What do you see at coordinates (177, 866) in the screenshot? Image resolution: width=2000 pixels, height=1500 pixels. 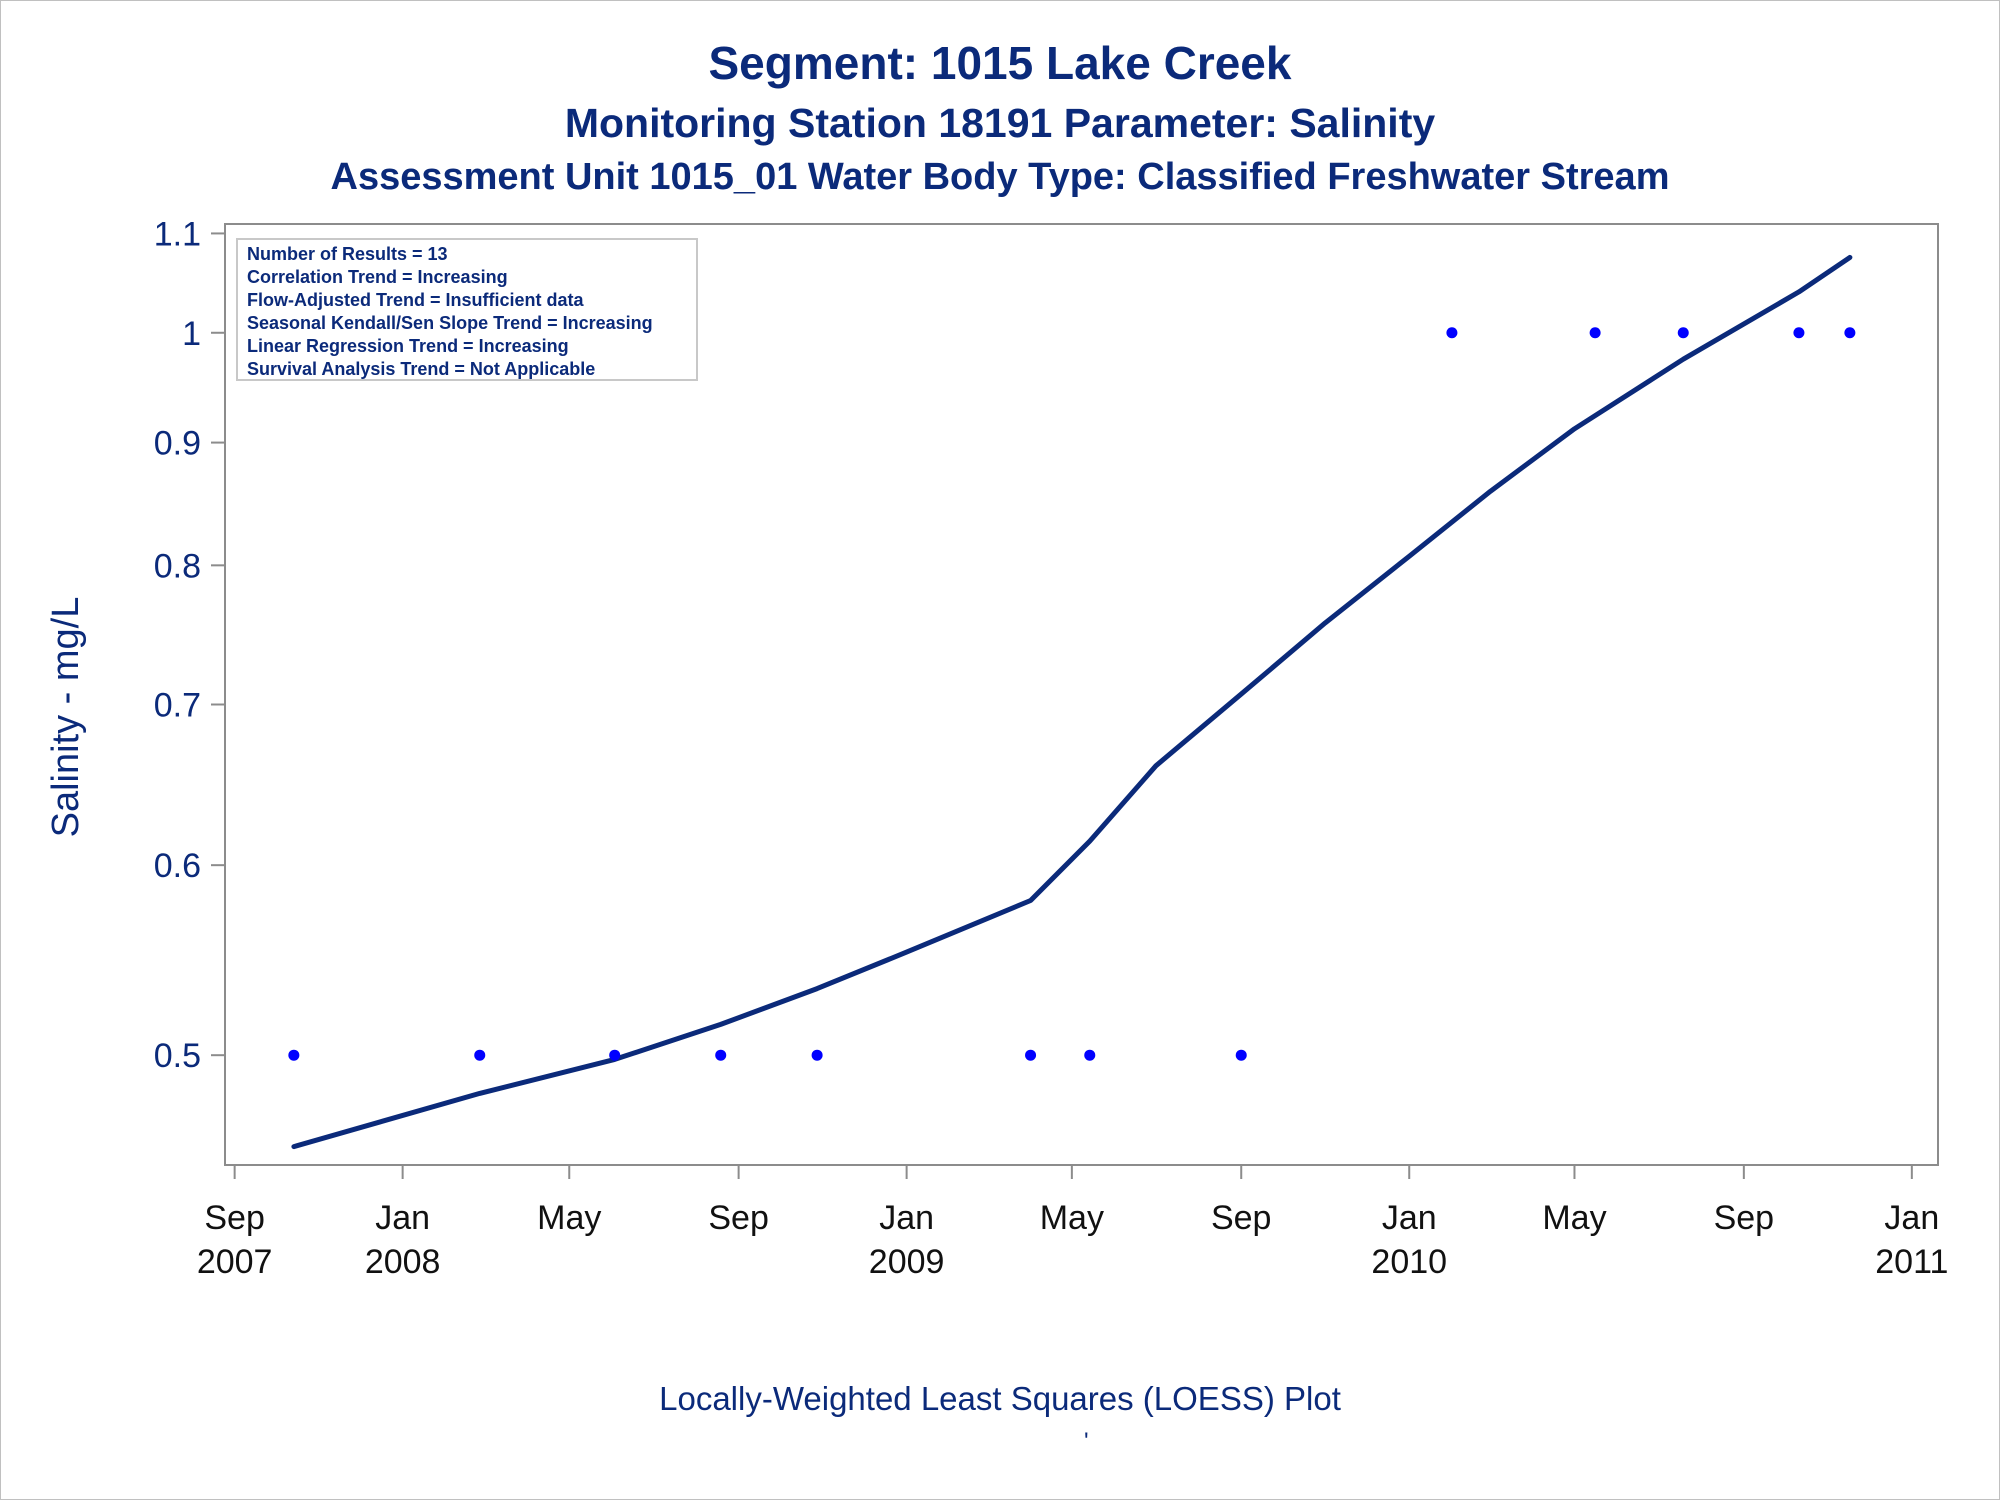 I see `y-tick-label: 0.6` at bounding box center [177, 866].